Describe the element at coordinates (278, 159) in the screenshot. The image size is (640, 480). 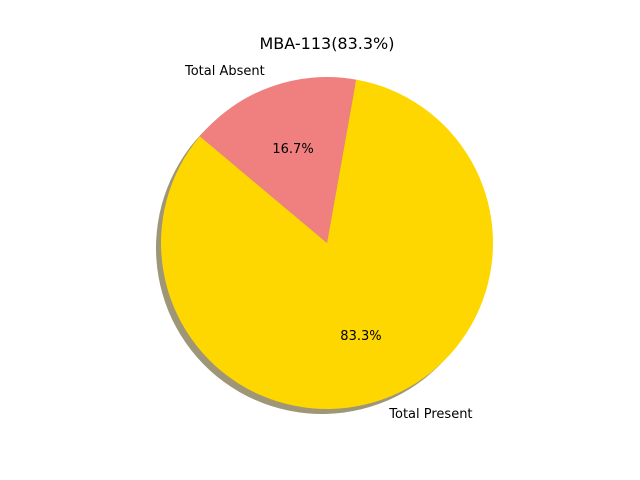
I see `slice-total-absent` at that location.